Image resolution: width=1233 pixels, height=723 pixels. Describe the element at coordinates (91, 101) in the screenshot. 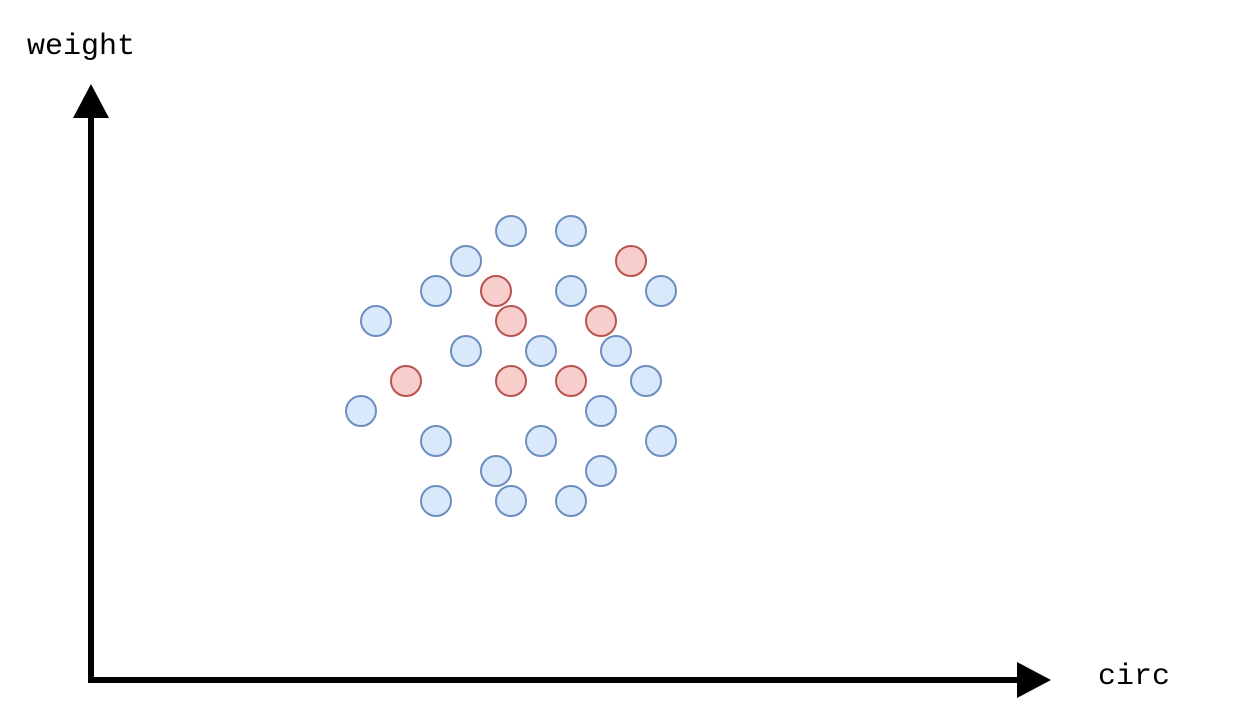

I see `y-axis-arrowhead` at that location.